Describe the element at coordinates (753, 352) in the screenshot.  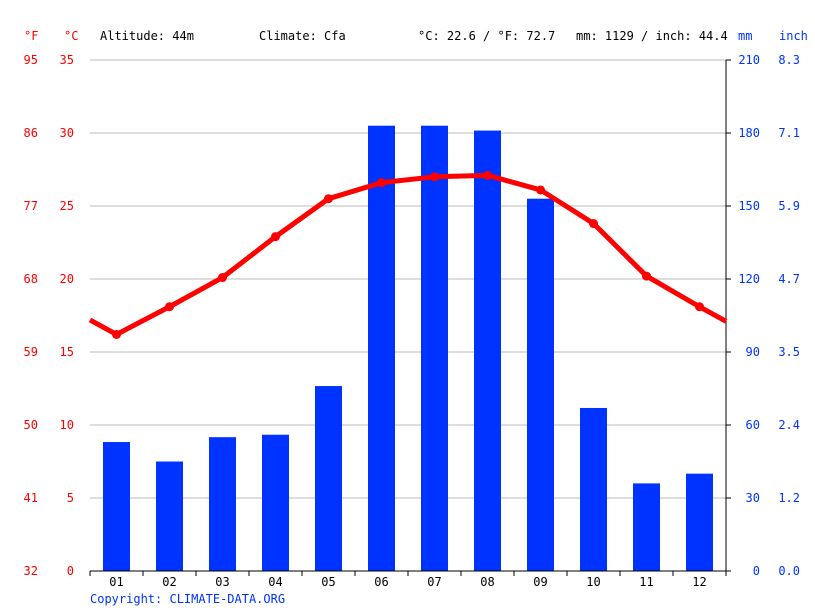
I see `mm-tick-label: 90` at that location.